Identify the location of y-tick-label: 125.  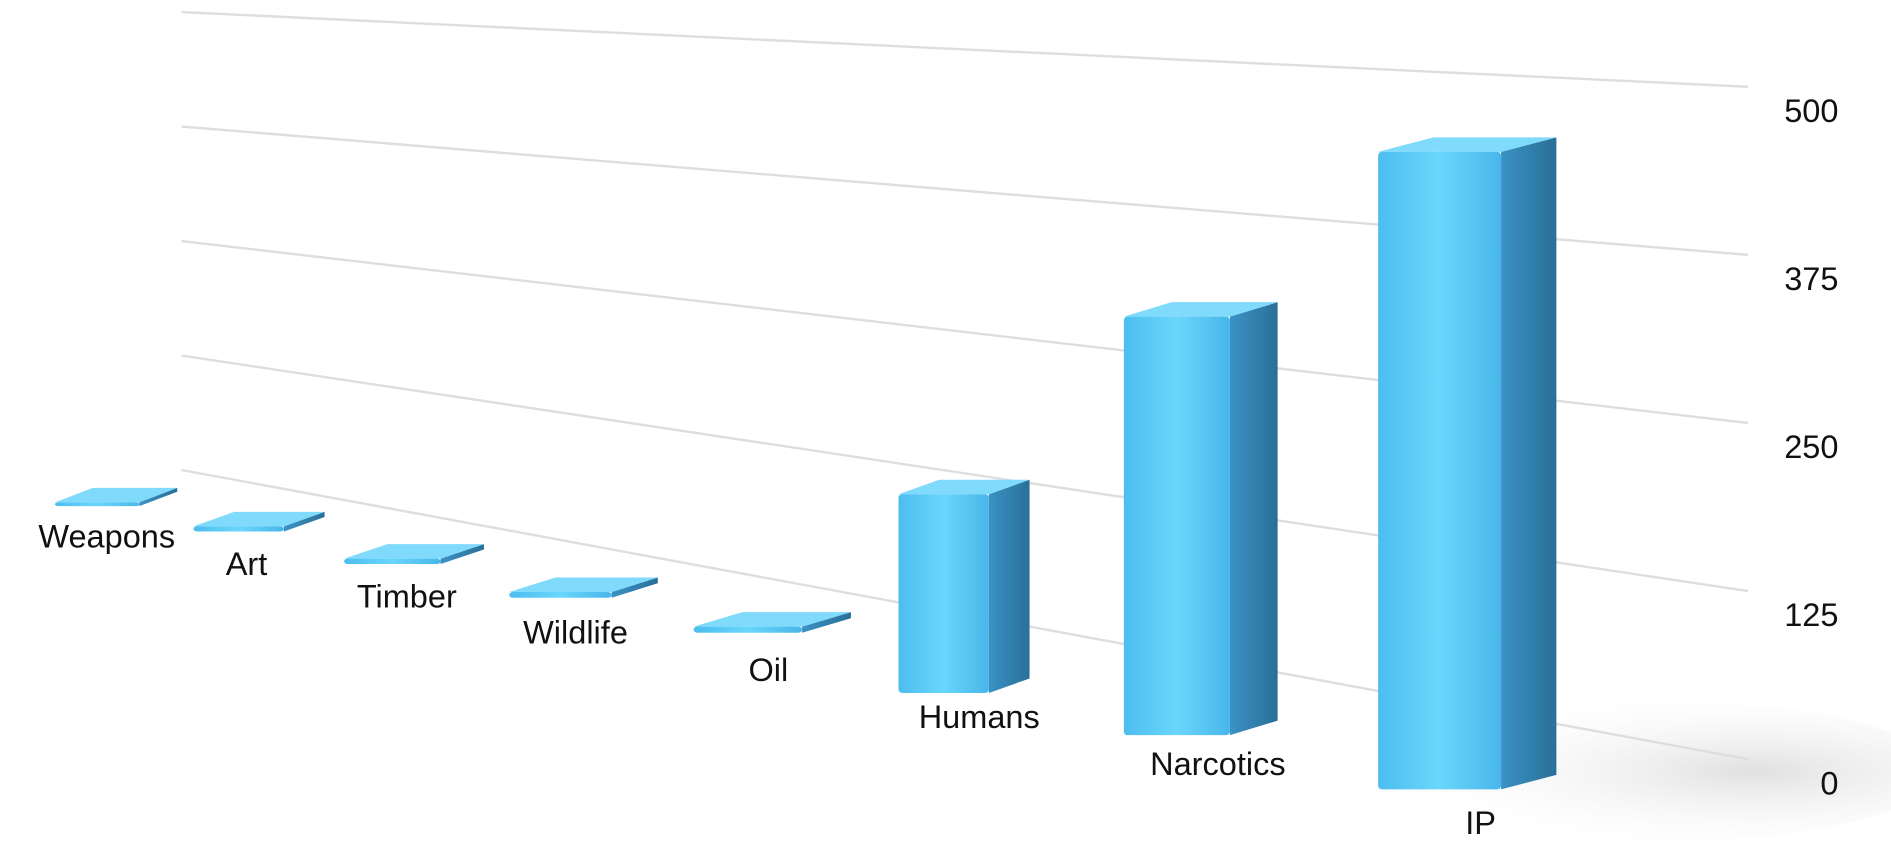
(1811, 615).